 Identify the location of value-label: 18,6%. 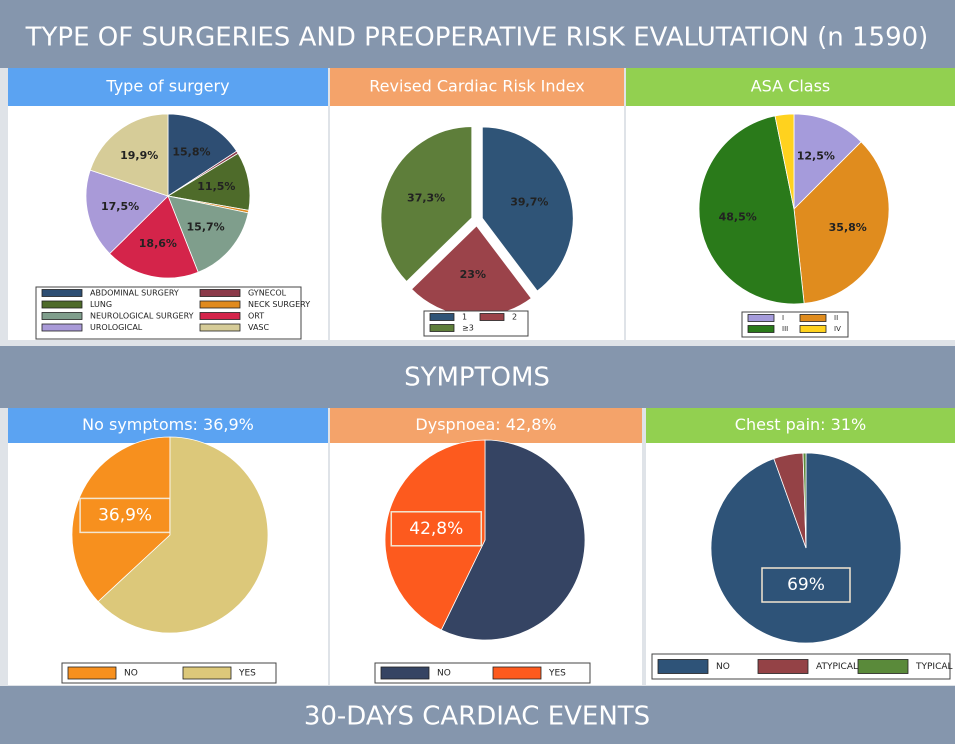
(158, 243).